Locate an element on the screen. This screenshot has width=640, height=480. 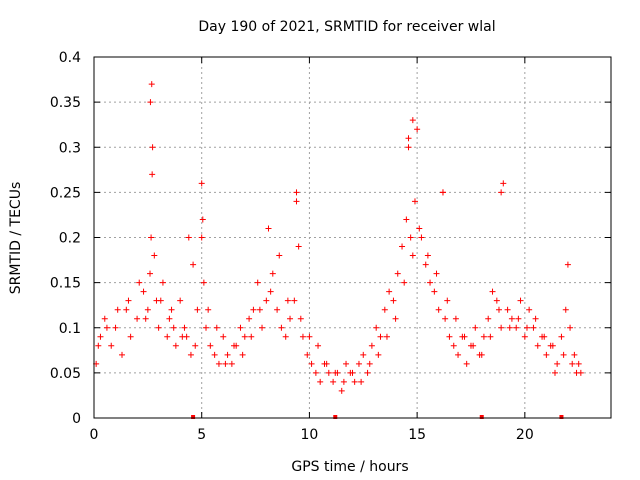
y-tick-label: 0.2 is located at coordinates (70, 239).